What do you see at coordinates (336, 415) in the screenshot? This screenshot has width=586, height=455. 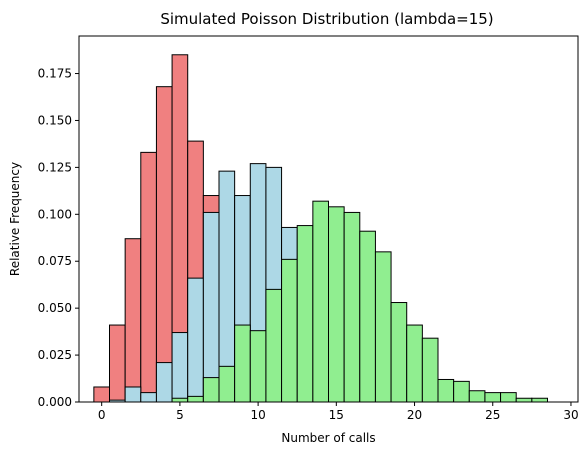 I see `x-tick-label: 15` at bounding box center [336, 415].